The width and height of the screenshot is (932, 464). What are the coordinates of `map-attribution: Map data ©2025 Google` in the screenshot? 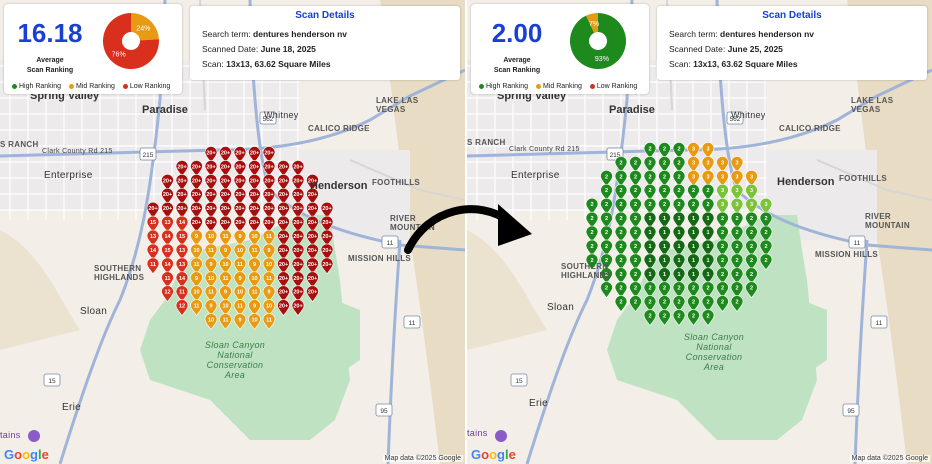 It's located at (889, 458).